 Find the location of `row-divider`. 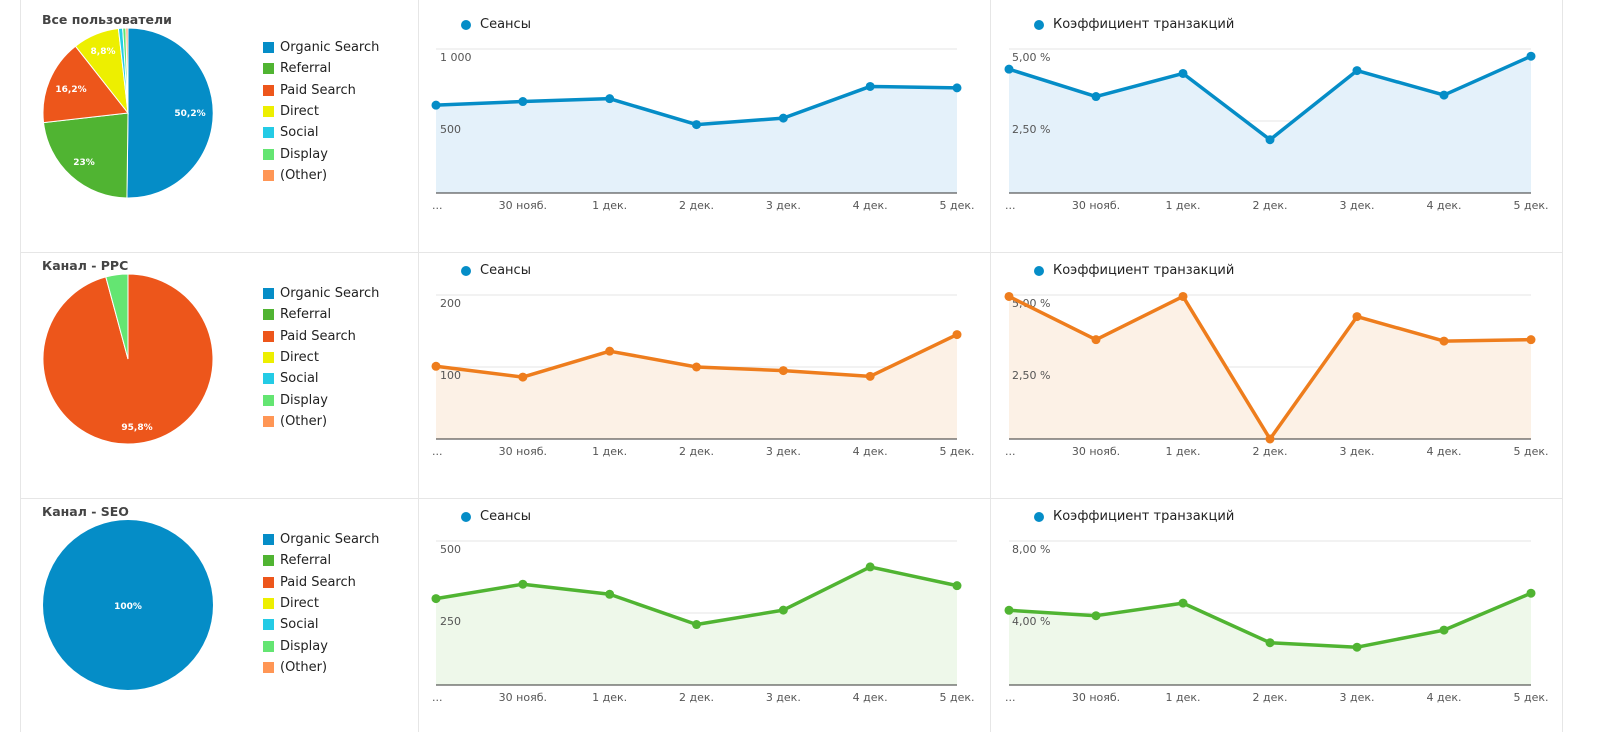

row-divider is located at coordinates (791, 252).